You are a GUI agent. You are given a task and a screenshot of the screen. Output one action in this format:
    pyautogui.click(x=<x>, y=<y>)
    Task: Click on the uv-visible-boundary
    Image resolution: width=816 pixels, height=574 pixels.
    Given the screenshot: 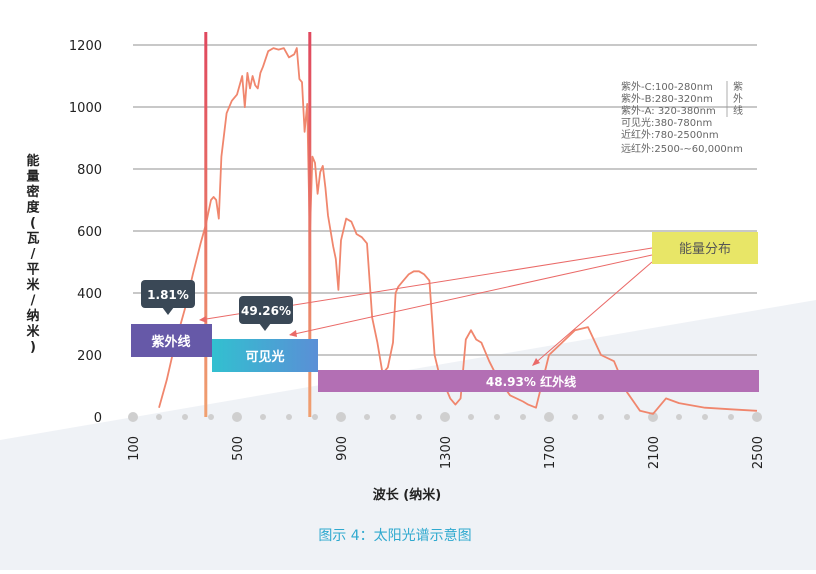 What is the action you would take?
    pyautogui.click(x=206, y=224)
    